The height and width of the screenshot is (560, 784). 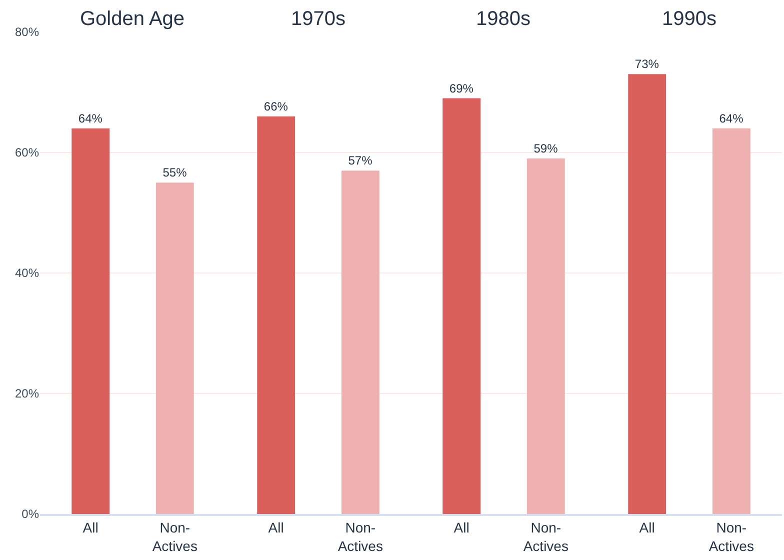 What do you see at coordinates (175, 173) in the screenshot?
I see `data-label: 55%` at bounding box center [175, 173].